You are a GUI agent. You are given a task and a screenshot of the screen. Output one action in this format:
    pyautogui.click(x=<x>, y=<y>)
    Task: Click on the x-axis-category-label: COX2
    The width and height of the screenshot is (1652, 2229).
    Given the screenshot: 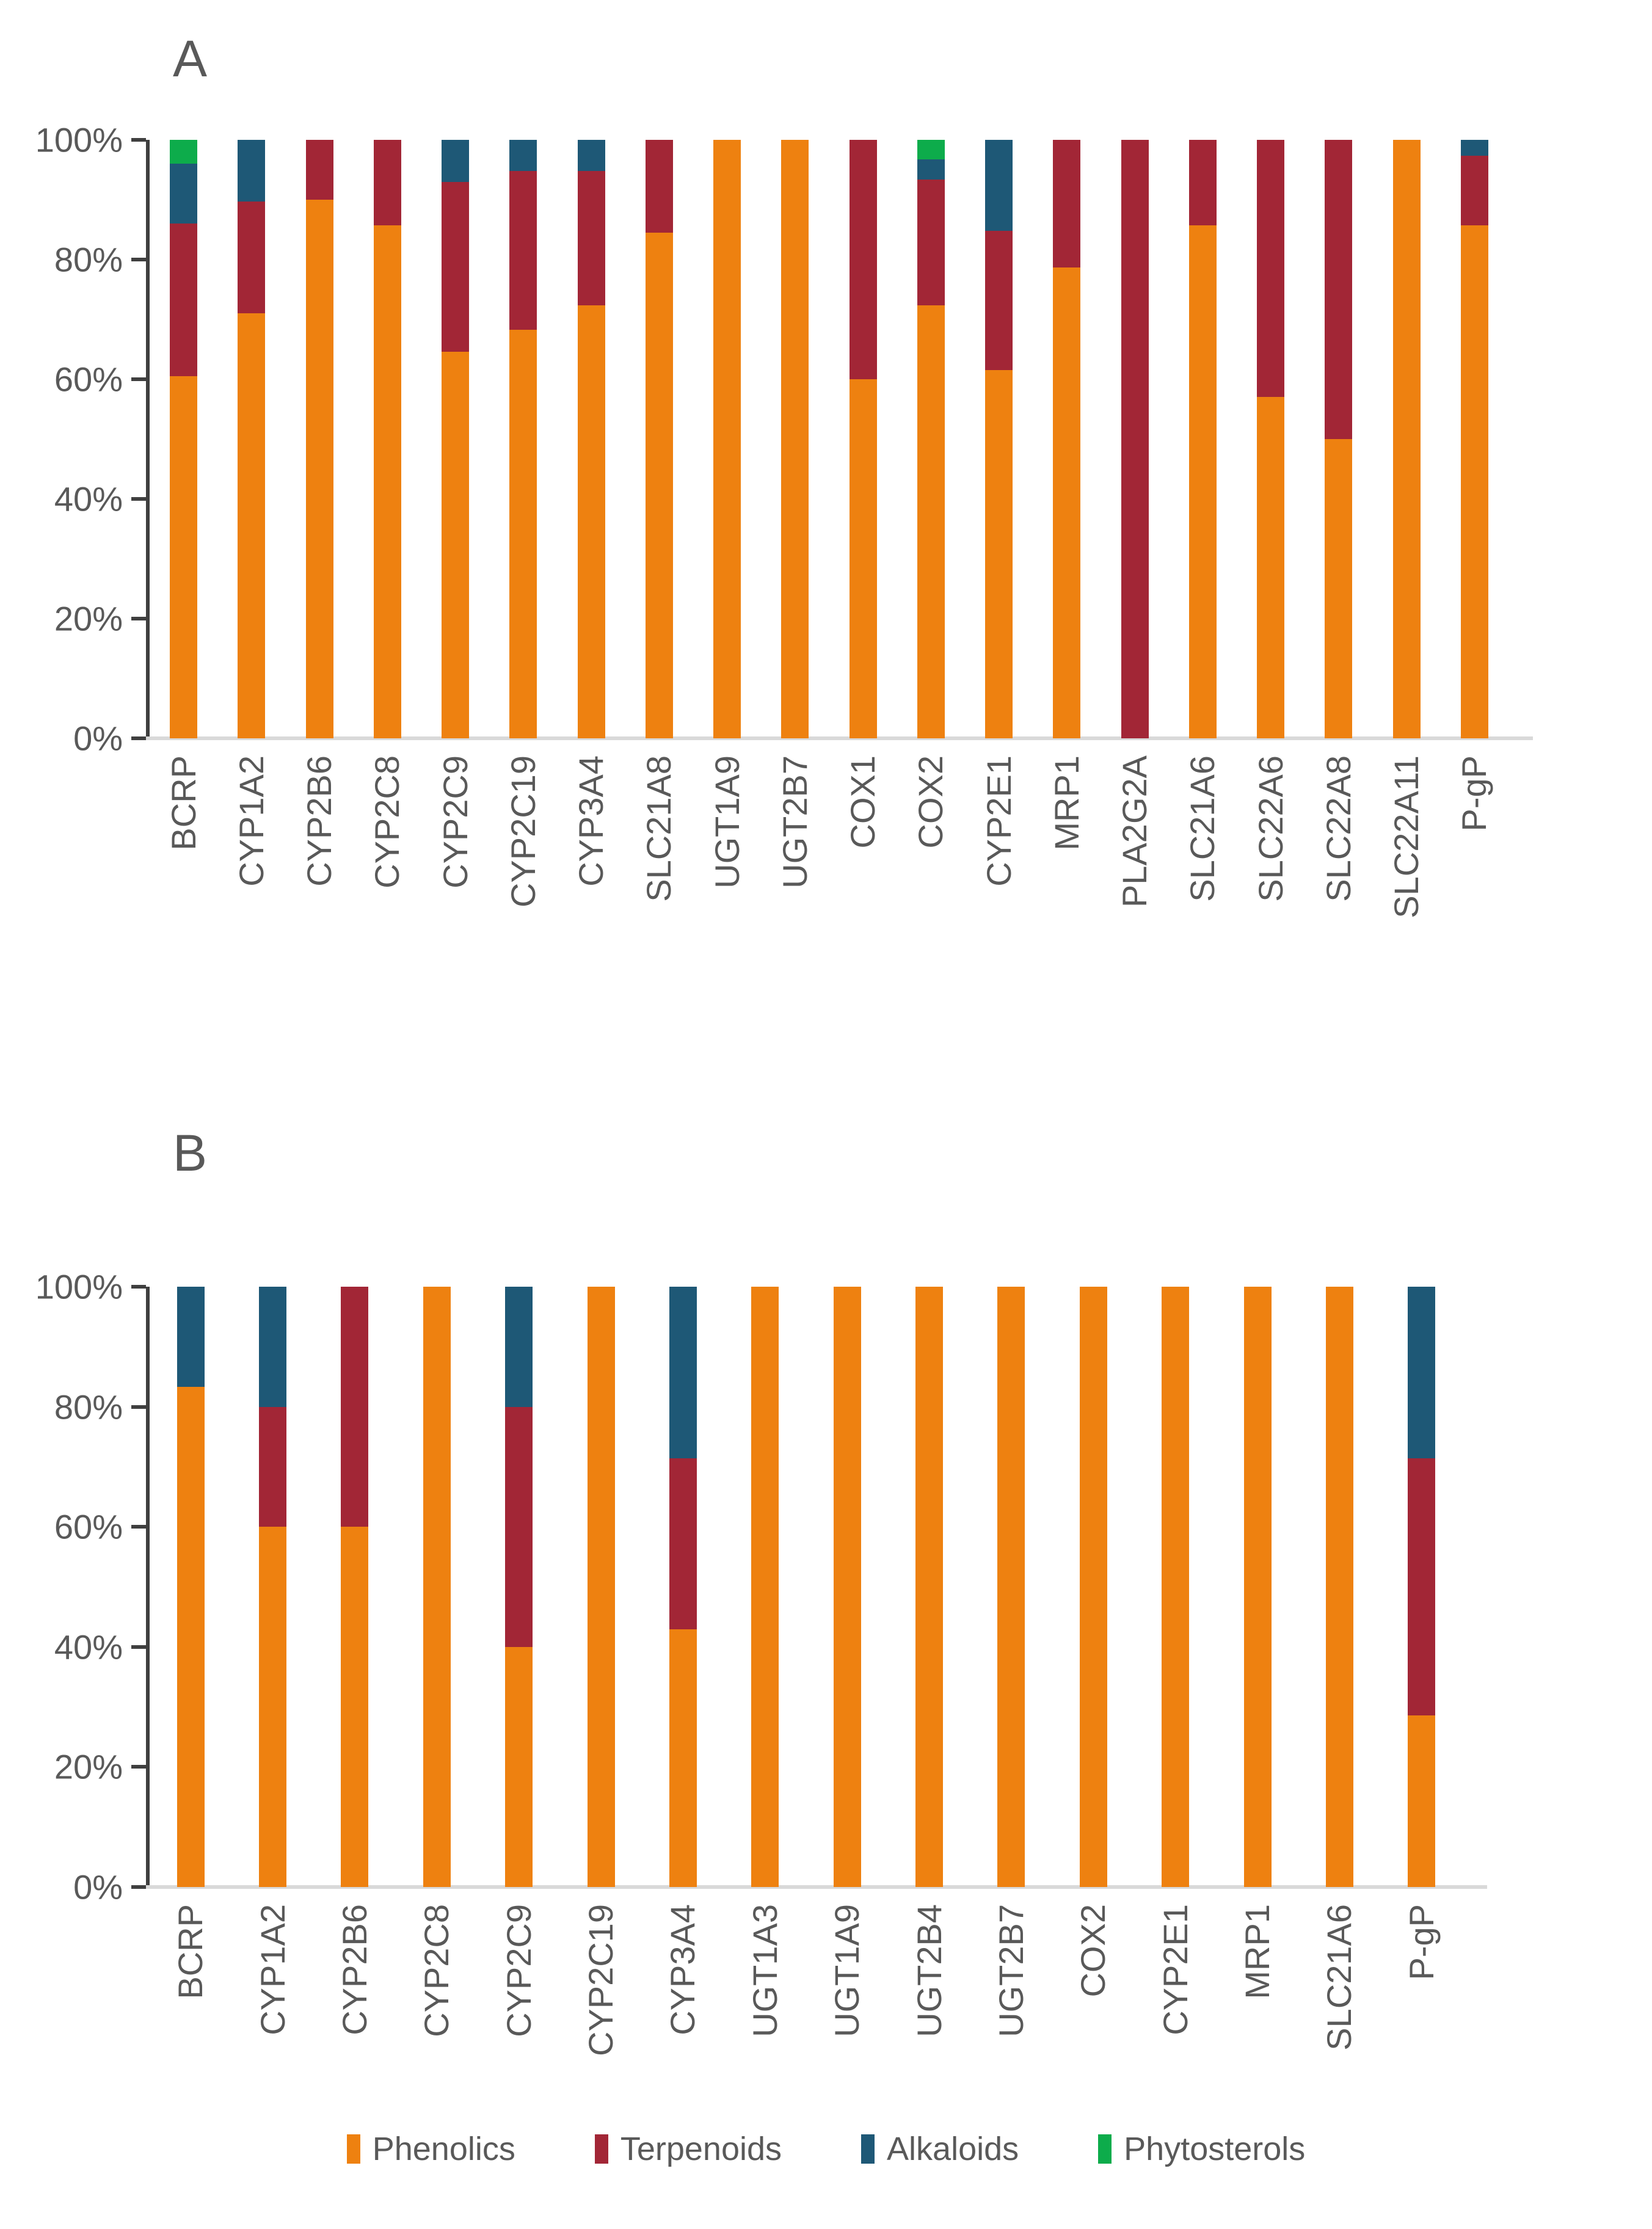 What is the action you would take?
    pyautogui.click(x=931, y=802)
    